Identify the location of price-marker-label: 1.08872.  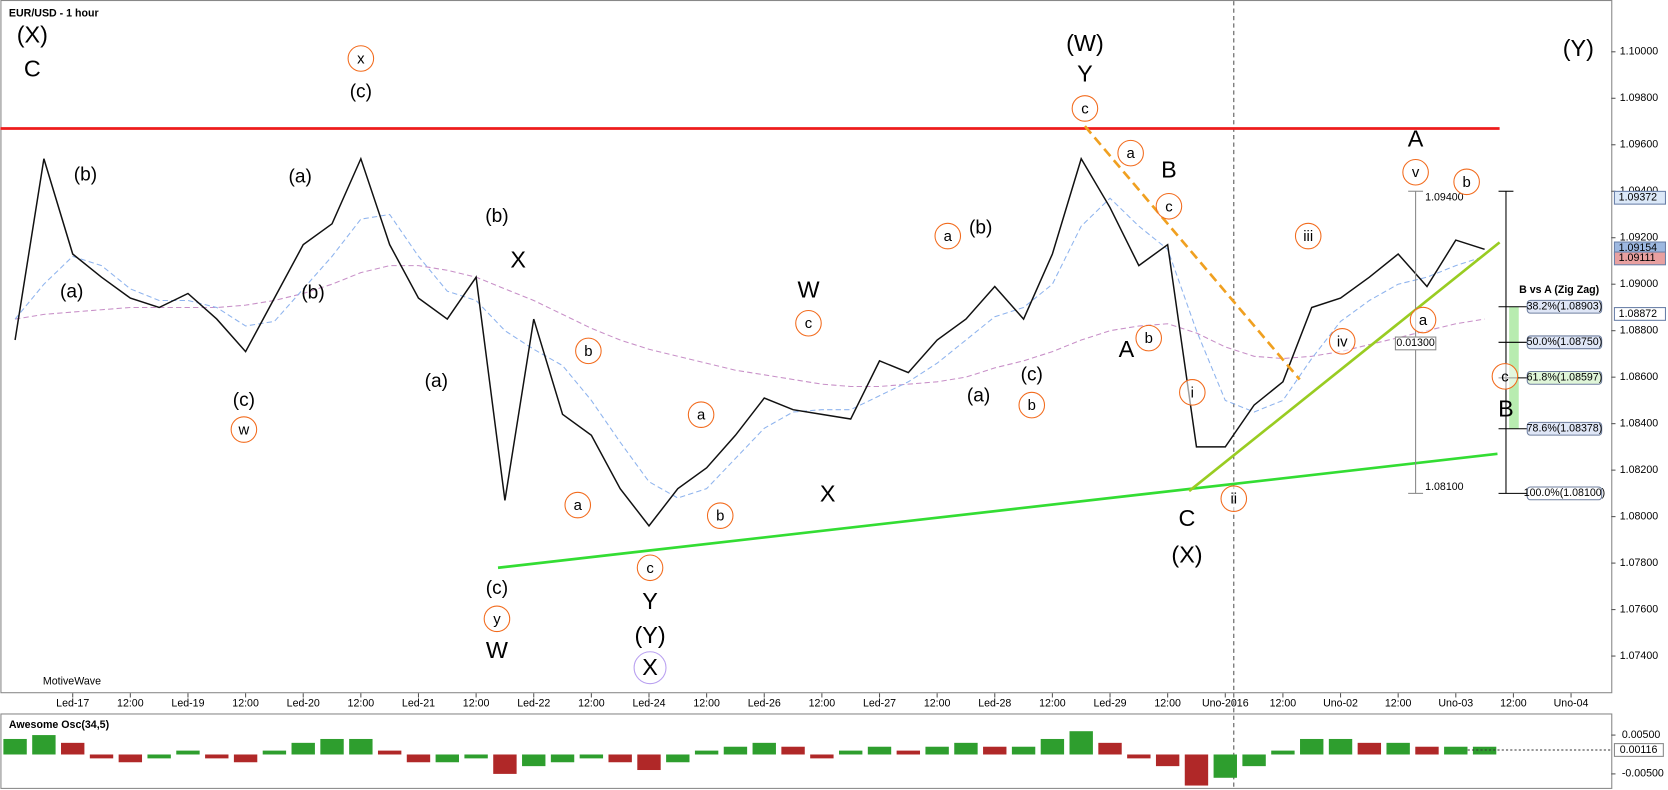
(1638, 314).